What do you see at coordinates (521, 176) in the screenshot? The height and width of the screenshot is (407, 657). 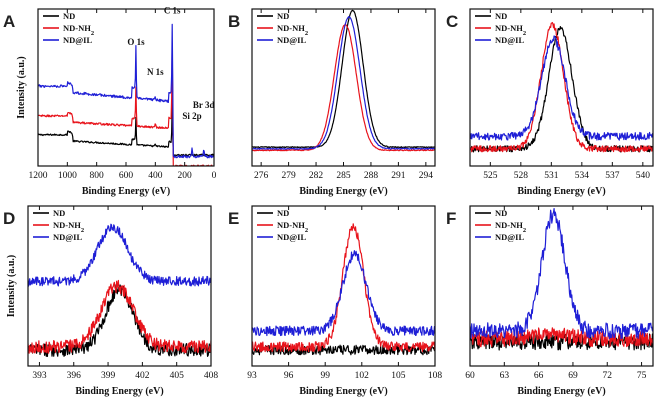 I see `x-tick-label: 528` at bounding box center [521, 176].